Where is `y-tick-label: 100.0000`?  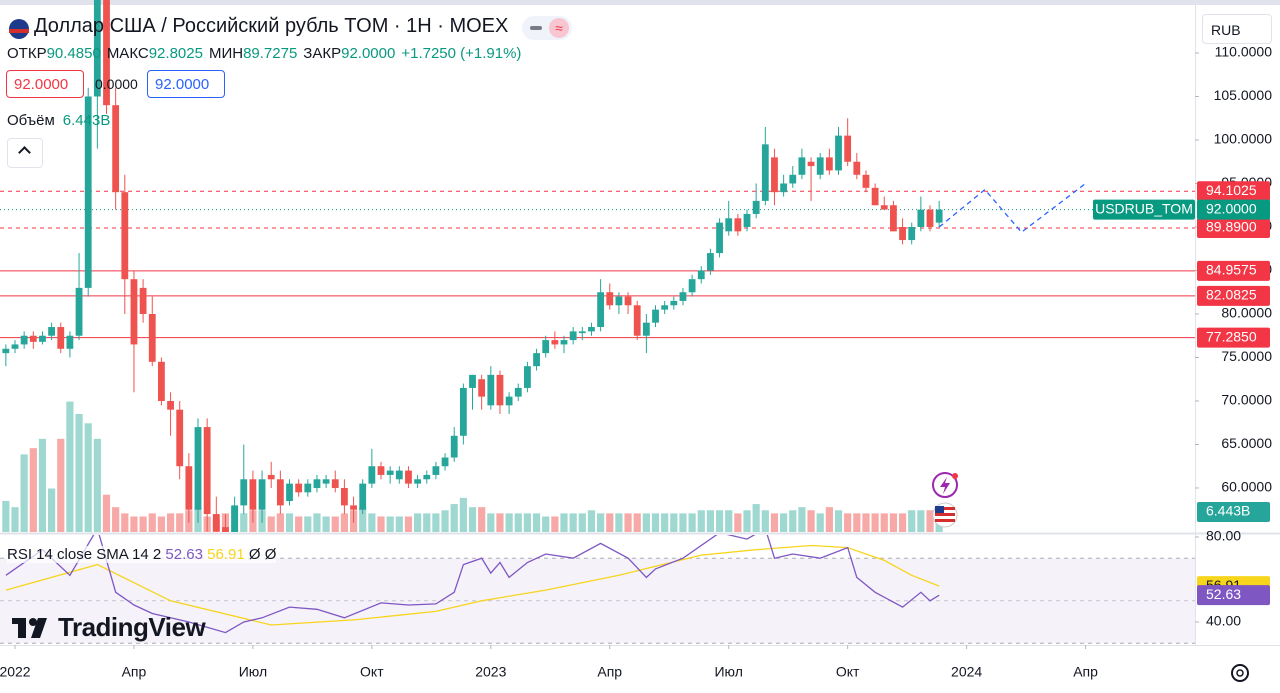 y-tick-label: 100.0000 is located at coordinates (1243, 139).